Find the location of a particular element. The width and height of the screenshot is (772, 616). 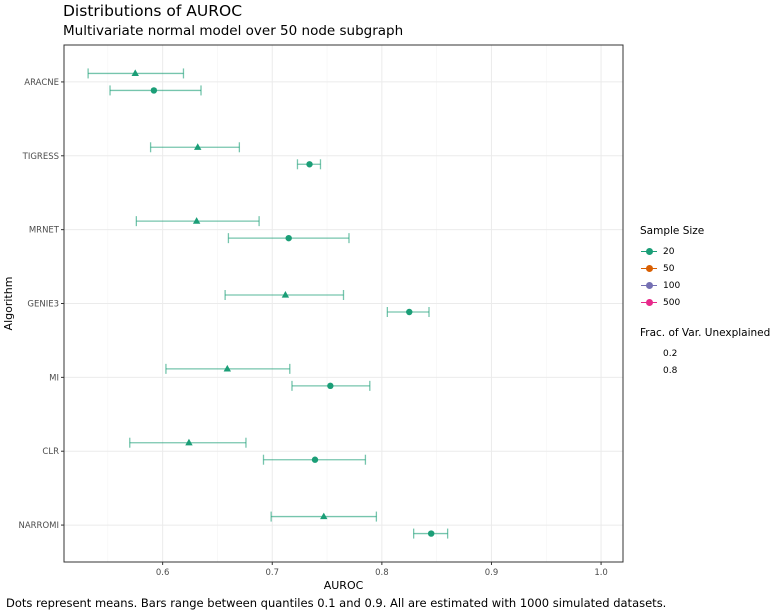

y-tick-label-tigress: TIGRESS is located at coordinates (40, 157).